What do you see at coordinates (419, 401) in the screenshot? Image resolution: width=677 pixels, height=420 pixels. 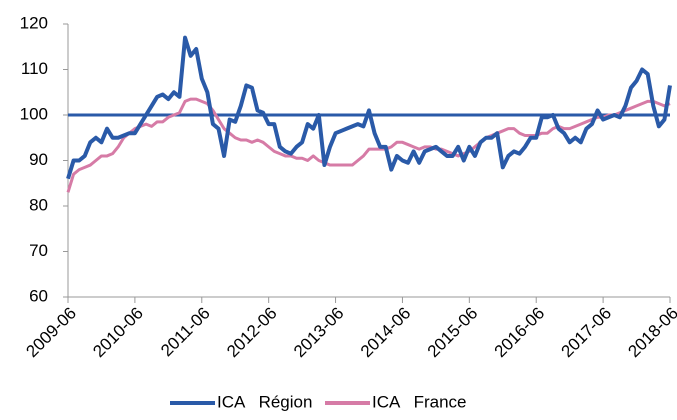 I see `legend-label: ICA France` at bounding box center [419, 401].